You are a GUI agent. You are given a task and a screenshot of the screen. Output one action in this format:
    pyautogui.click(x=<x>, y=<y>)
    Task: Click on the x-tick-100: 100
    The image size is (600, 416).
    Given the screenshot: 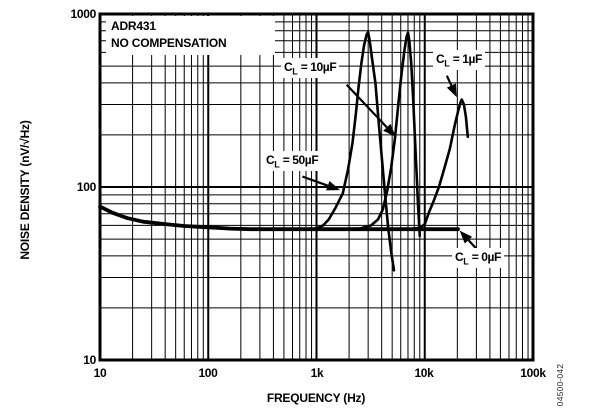 What is the action you would take?
    pyautogui.click(x=208, y=373)
    